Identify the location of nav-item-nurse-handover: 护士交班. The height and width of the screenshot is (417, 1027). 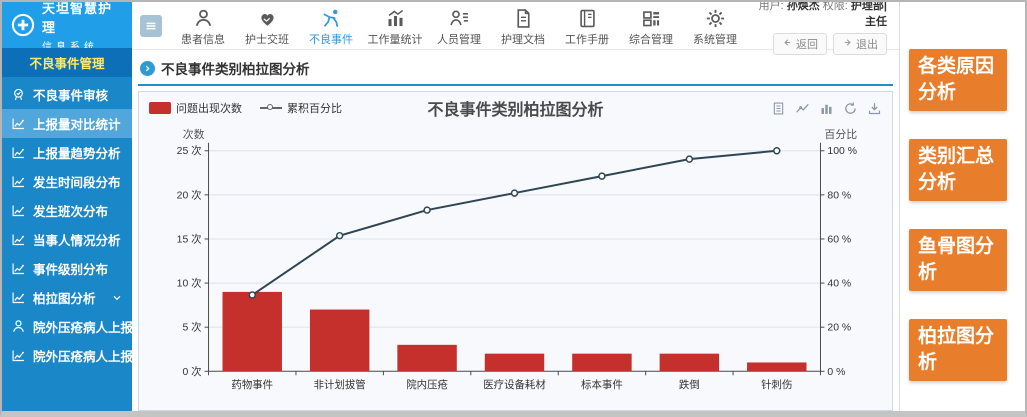
(267, 25).